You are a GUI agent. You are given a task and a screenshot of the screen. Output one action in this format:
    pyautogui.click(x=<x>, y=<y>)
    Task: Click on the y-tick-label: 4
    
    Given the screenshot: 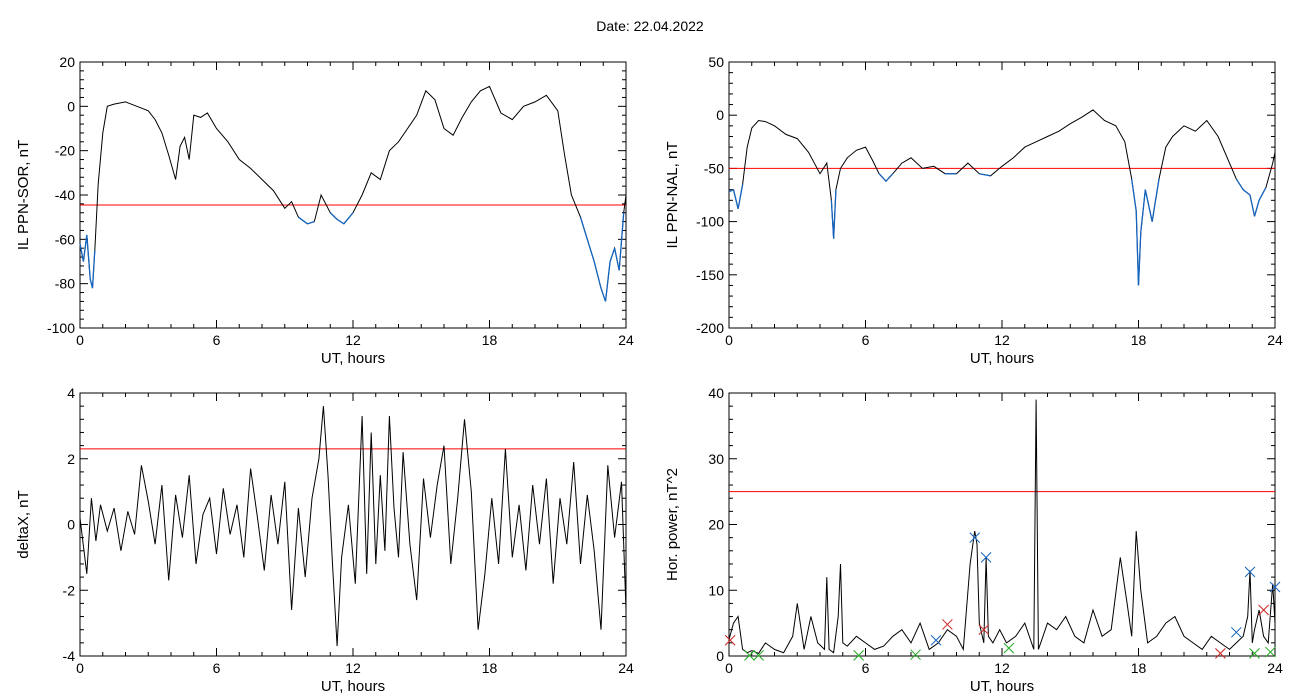 What is the action you would take?
    pyautogui.click(x=71, y=393)
    